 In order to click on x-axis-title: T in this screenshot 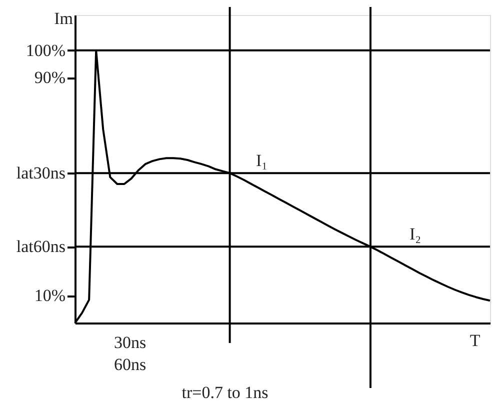, I will do `click(475, 340)`.